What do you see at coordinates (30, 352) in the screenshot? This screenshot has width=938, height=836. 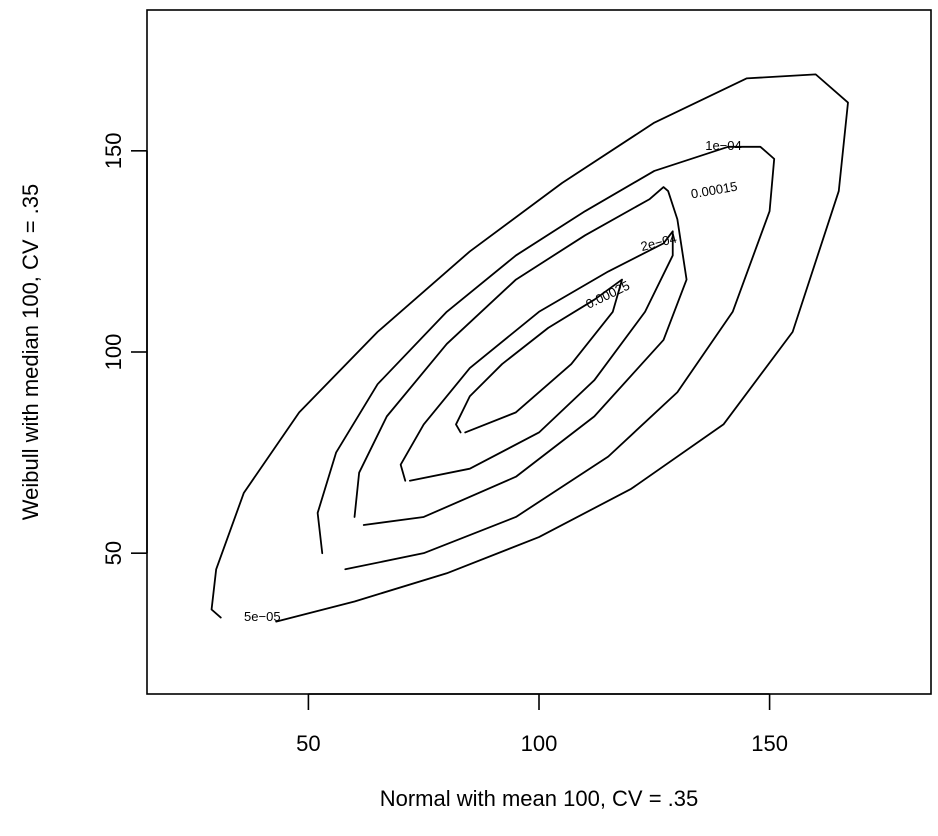 I see `y-axis-title: Weibull with median 100, CV = .35` at bounding box center [30, 352].